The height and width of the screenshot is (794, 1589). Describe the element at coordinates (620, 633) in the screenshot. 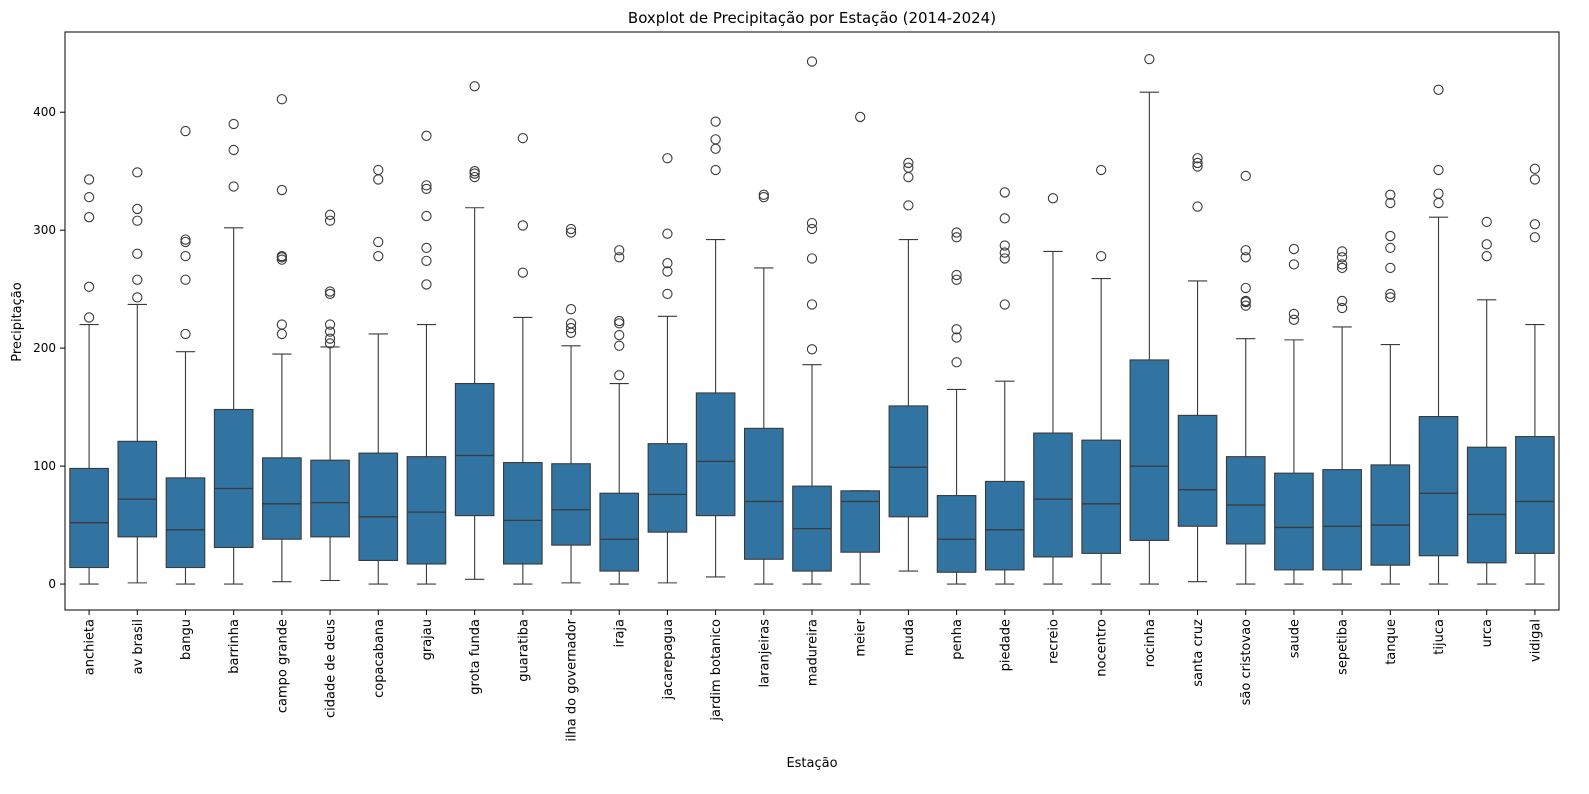

I see `x-tick-label: iraja` at that location.